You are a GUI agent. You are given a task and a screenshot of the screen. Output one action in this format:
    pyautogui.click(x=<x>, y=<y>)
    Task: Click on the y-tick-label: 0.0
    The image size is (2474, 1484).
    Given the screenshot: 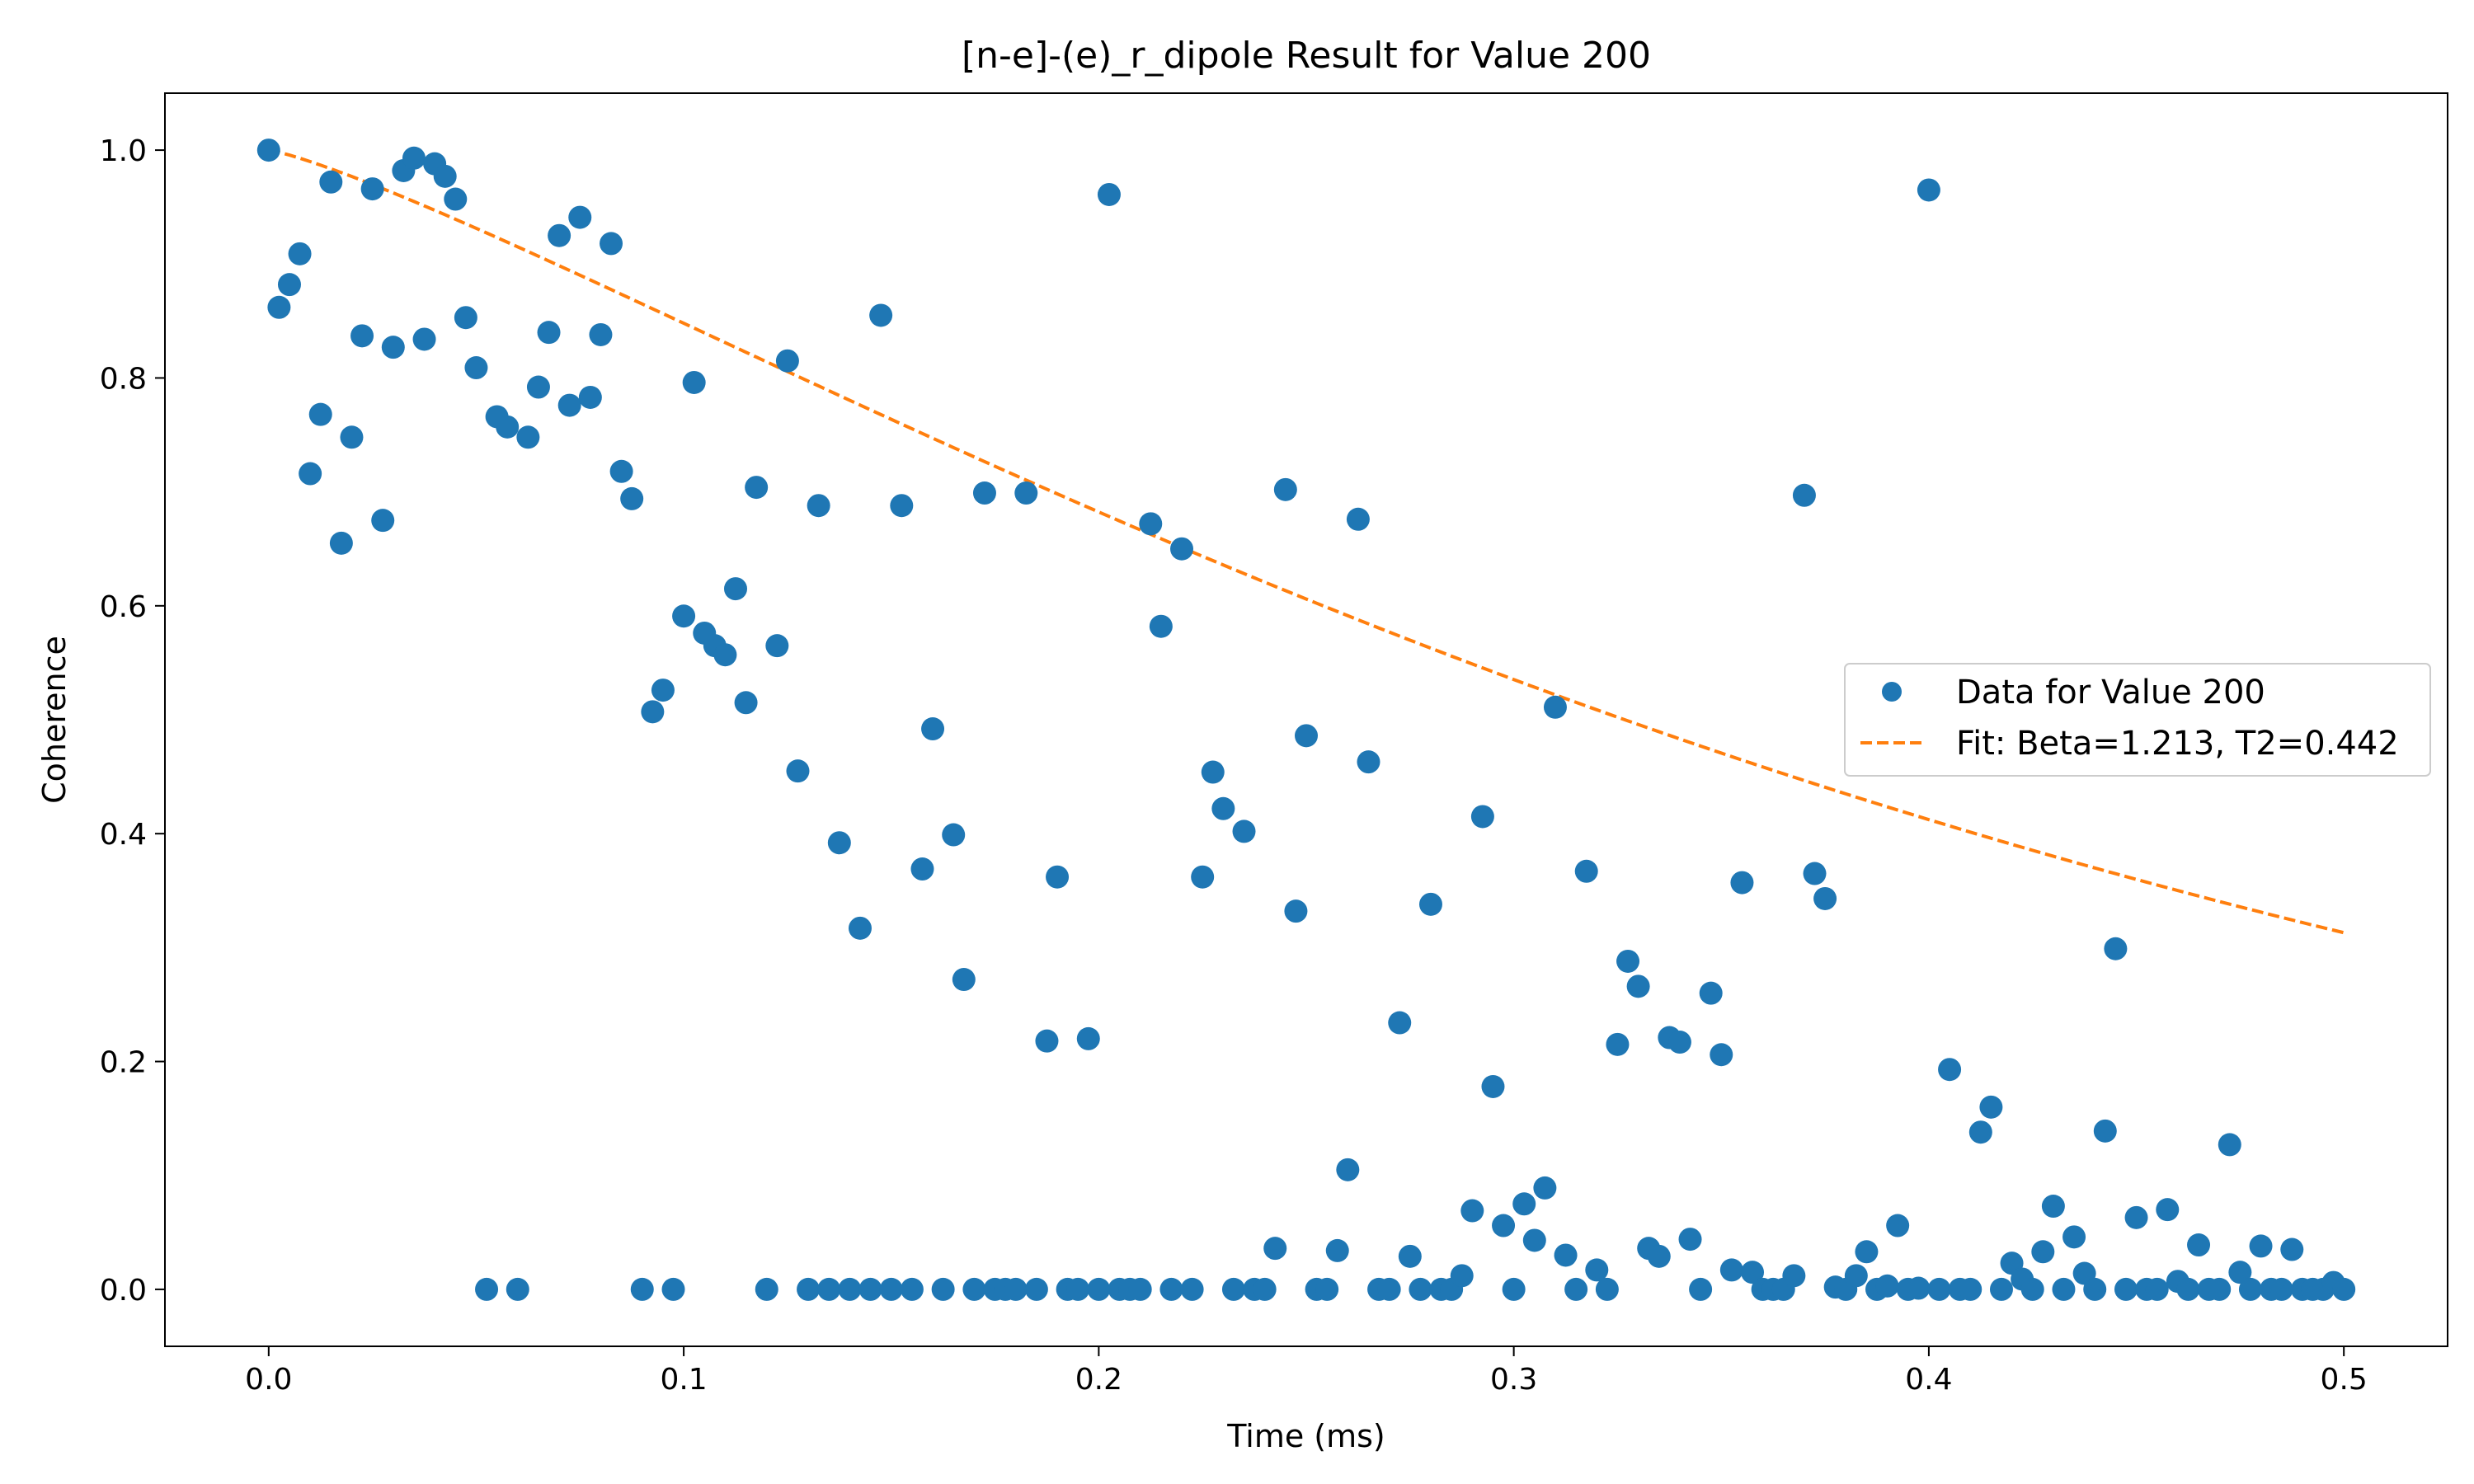 What is the action you would take?
    pyautogui.click(x=123, y=1291)
    